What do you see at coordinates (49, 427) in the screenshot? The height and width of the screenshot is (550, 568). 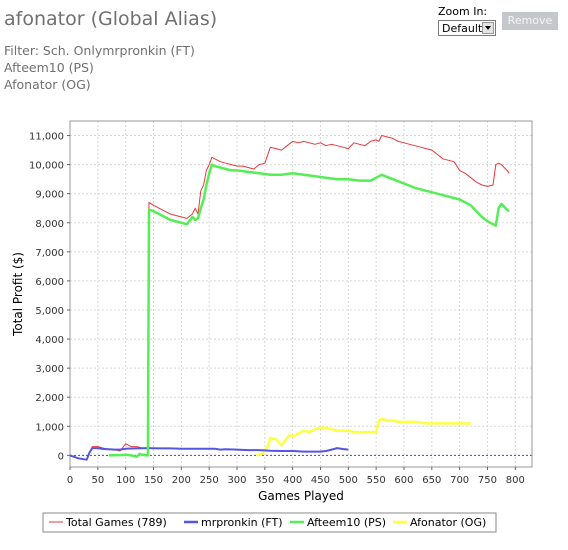 I see `y-tick-label: 1,000` at bounding box center [49, 427].